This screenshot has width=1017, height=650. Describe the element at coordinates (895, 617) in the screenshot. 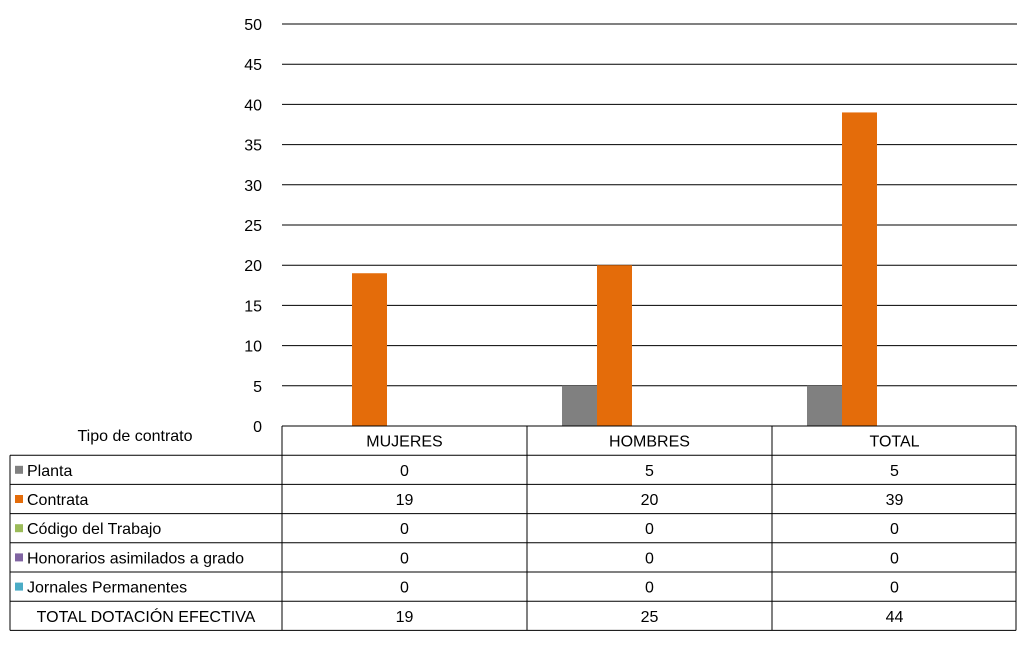

I see `table-total-value: 44` at that location.